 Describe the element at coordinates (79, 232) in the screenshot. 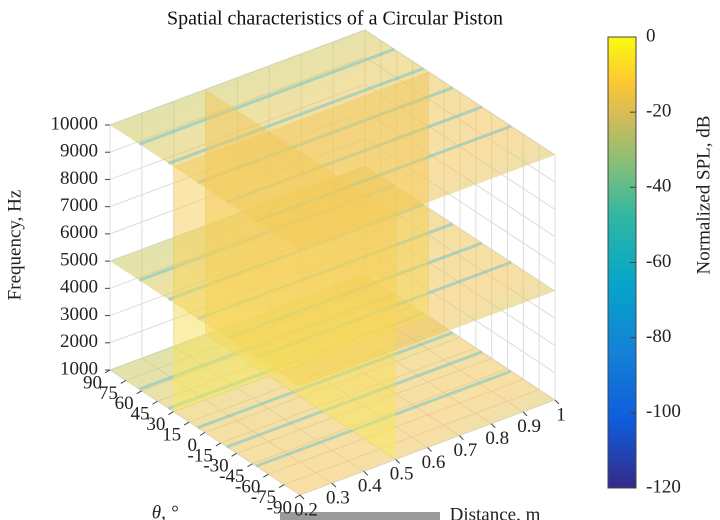

I see `z-tick-label: 6000` at that location.